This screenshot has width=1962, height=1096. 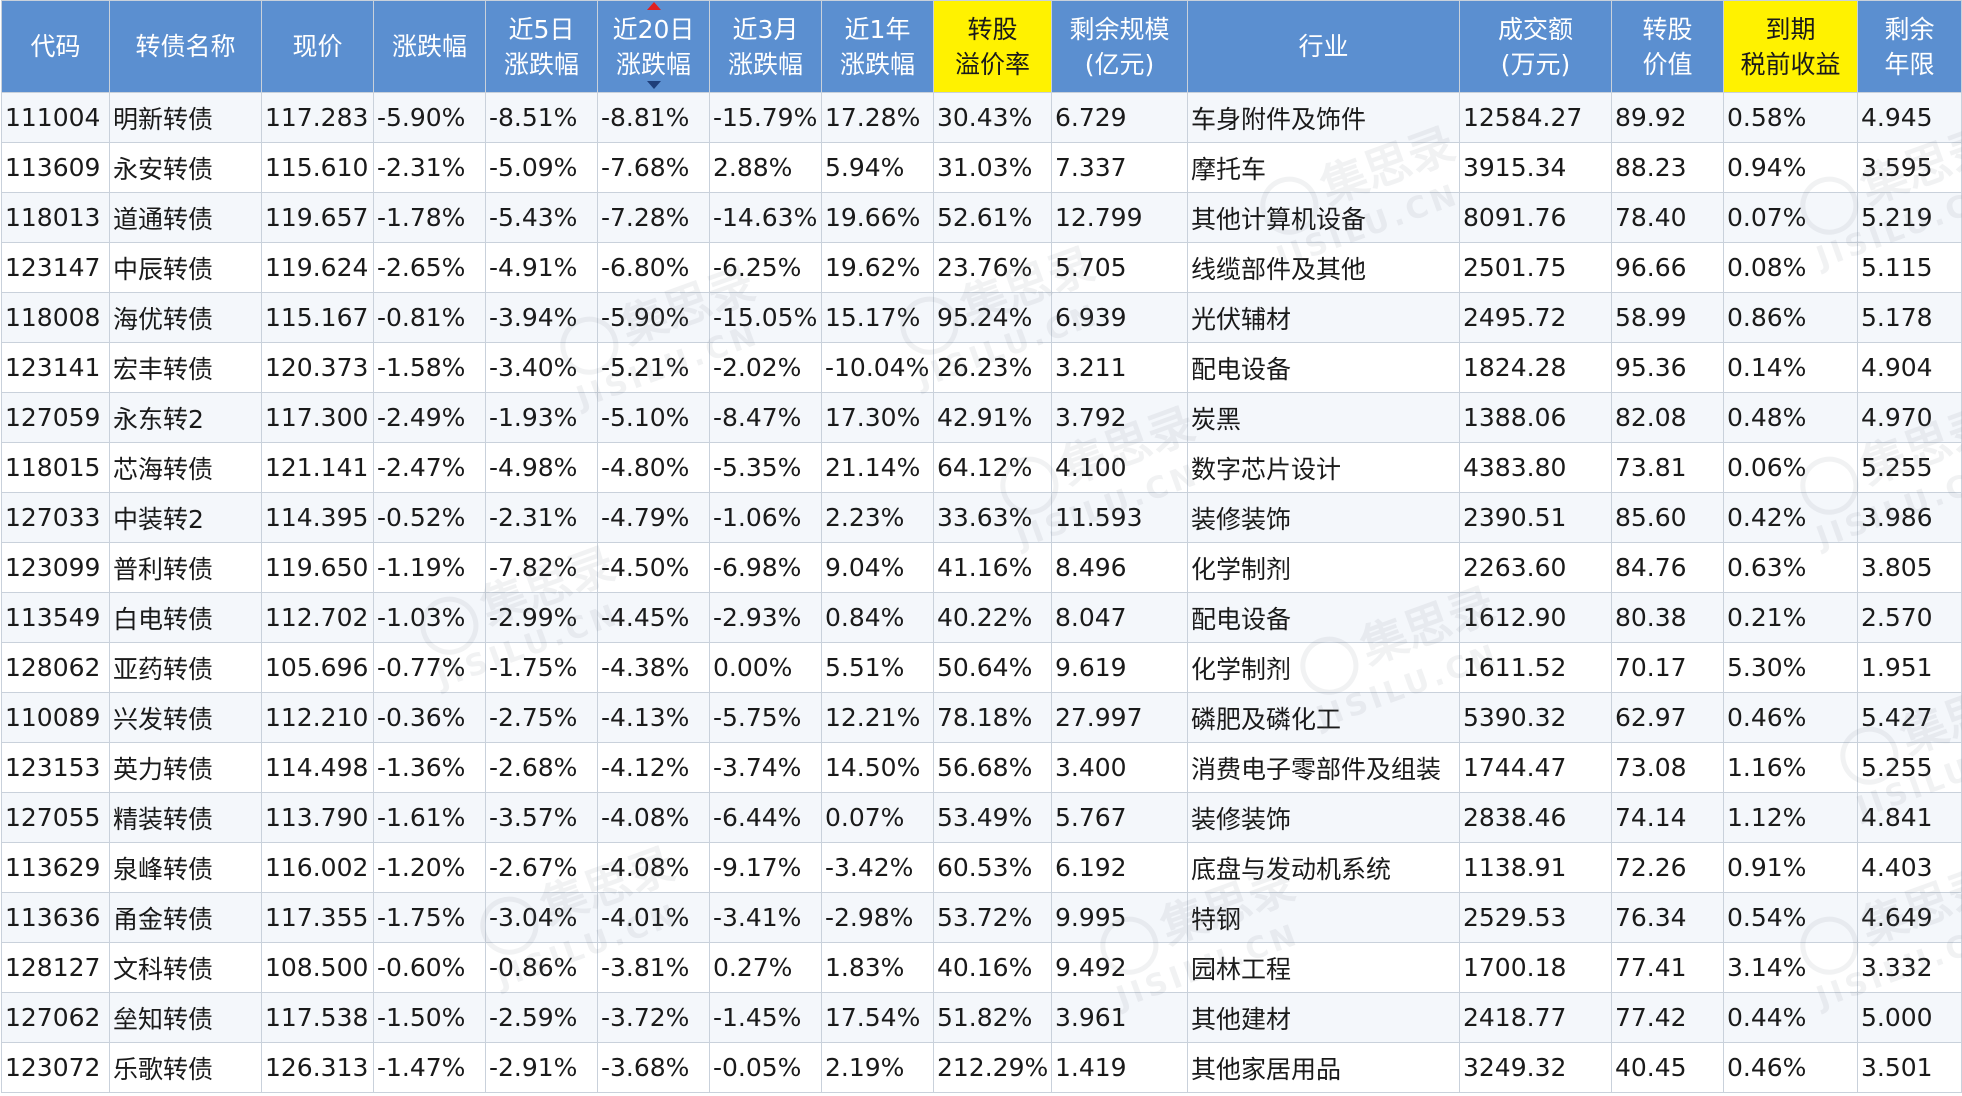 I want to click on cell-chg5d: -2.99%, so click(x=541, y=617).